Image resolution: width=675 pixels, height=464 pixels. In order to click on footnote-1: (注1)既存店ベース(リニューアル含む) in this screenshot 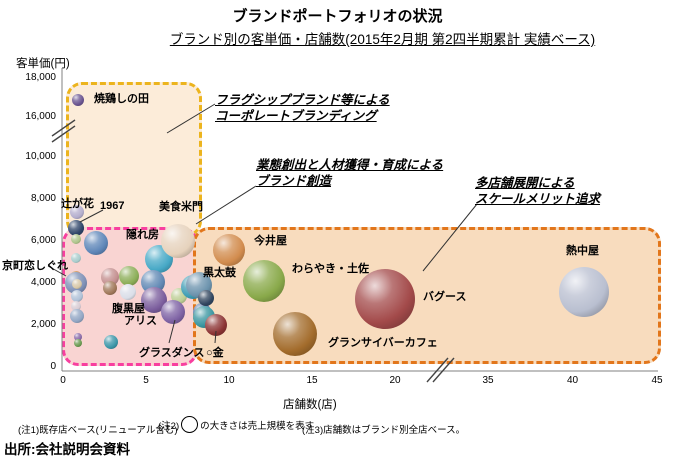, I will do `click(98, 430)`.